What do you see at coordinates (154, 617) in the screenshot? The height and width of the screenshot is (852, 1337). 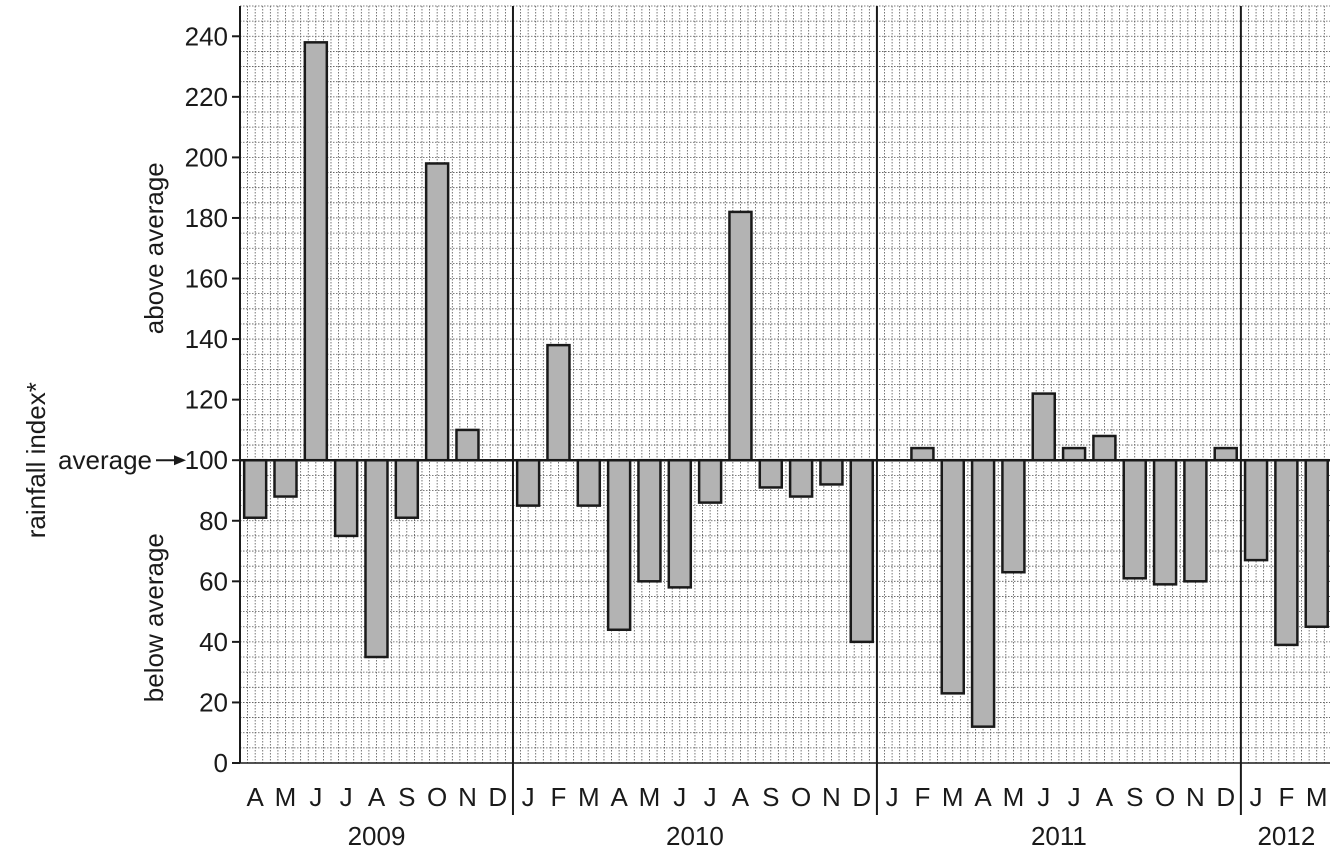 I see `below-average-label: below average` at bounding box center [154, 617].